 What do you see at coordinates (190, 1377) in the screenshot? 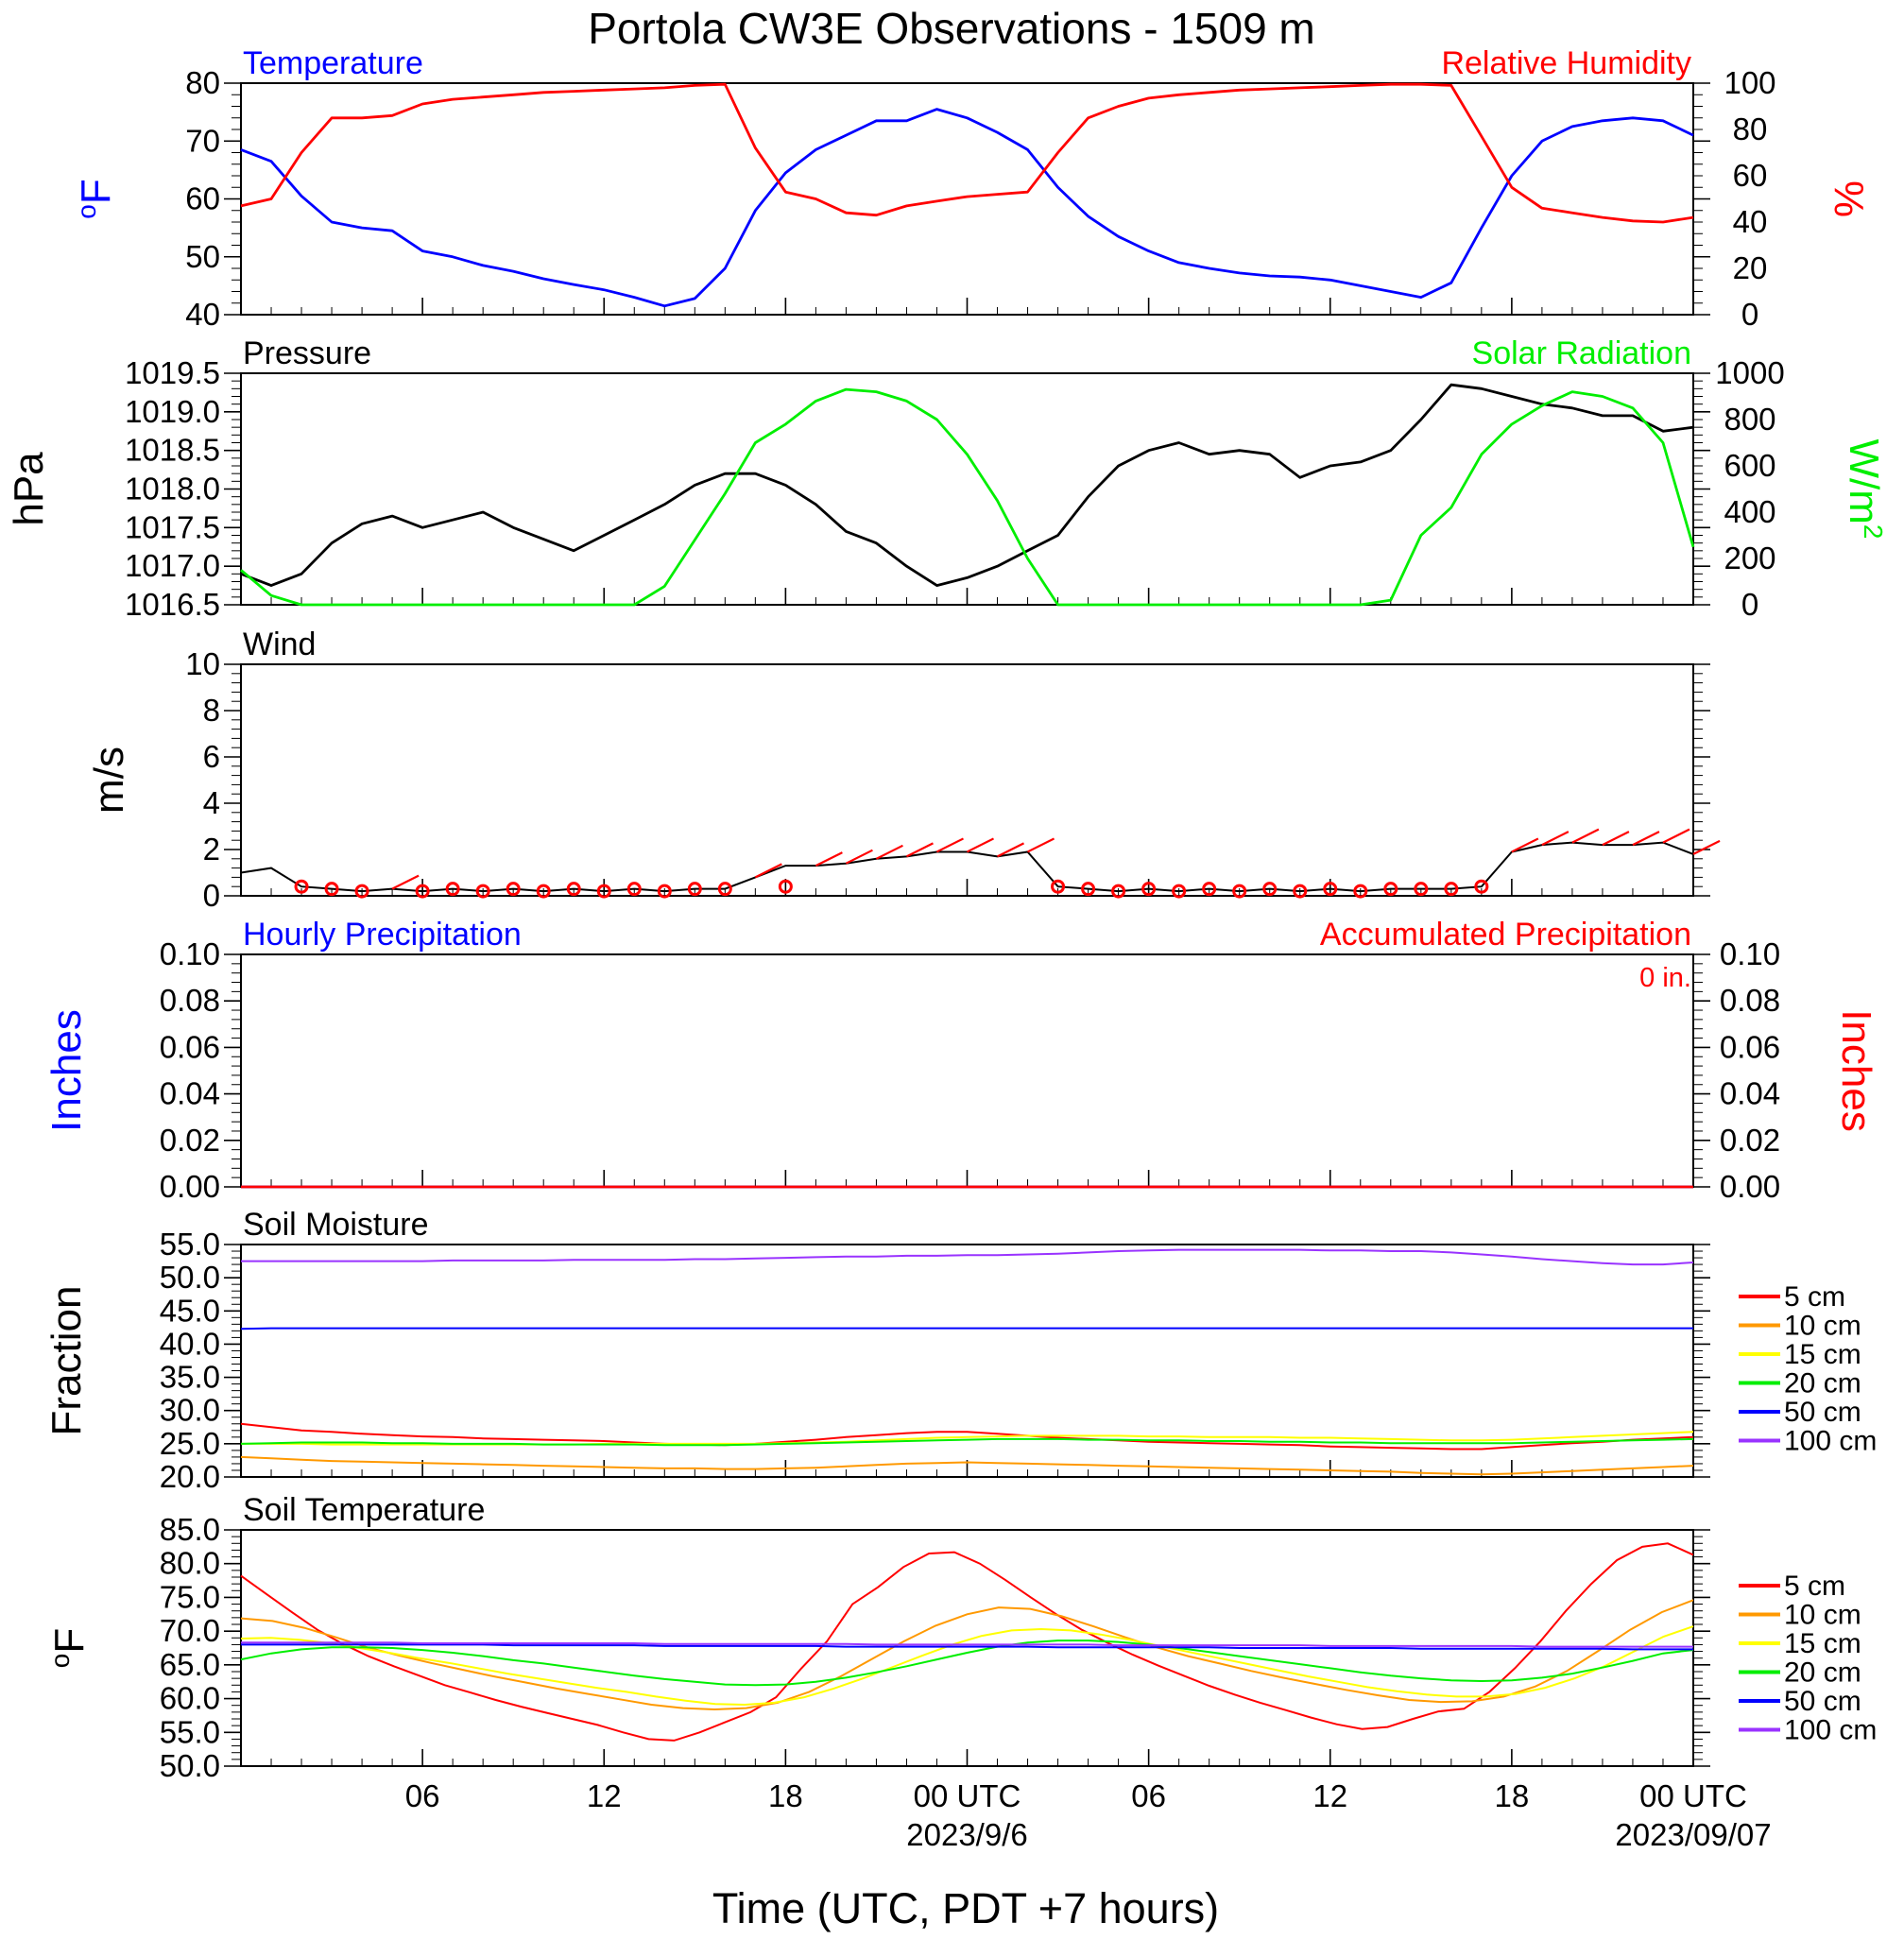
I see `y-tick-label: 35.0` at bounding box center [190, 1377].